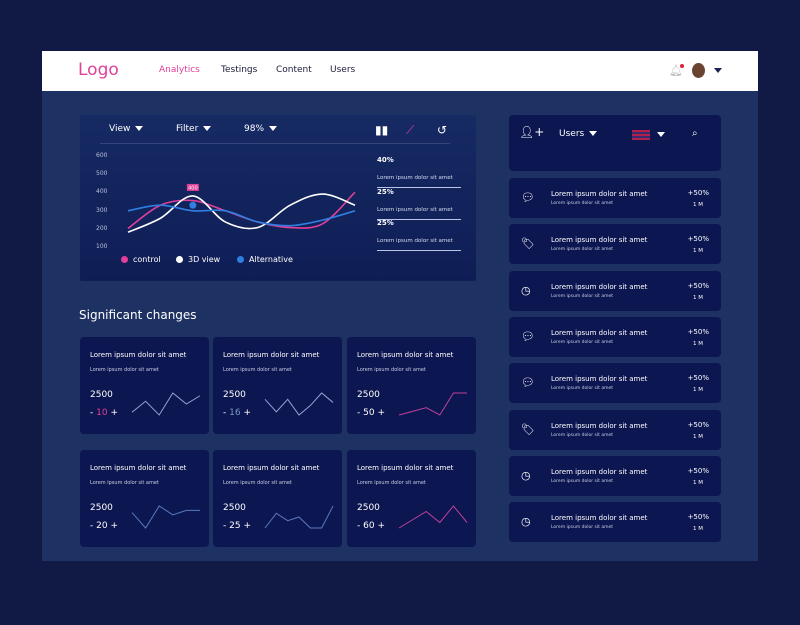  What do you see at coordinates (194, 129) in the screenshot?
I see `filter-dropdown: Filter` at bounding box center [194, 129].